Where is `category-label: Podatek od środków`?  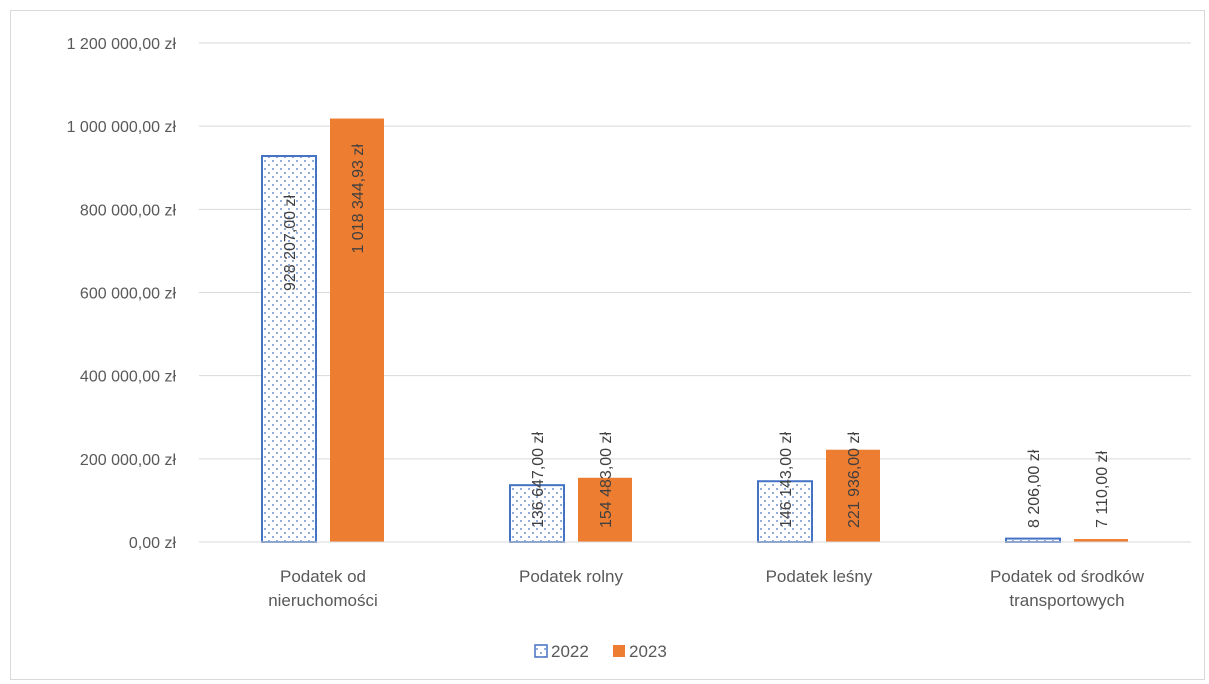
category-label: Podatek od środków is located at coordinates (1067, 576).